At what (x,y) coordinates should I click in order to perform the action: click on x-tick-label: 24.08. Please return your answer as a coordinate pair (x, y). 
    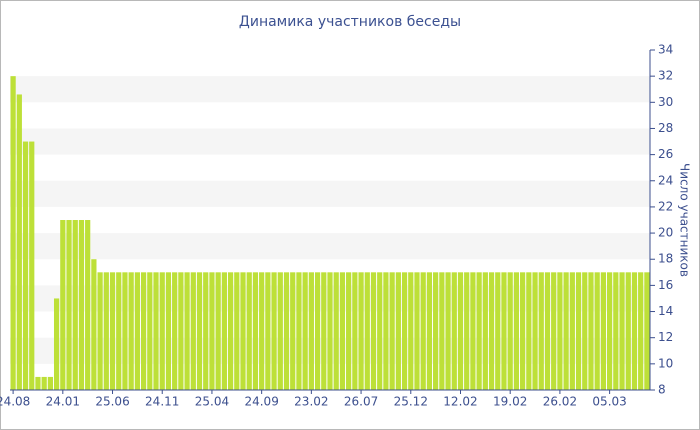
    Looking at the image, I should click on (15, 402).